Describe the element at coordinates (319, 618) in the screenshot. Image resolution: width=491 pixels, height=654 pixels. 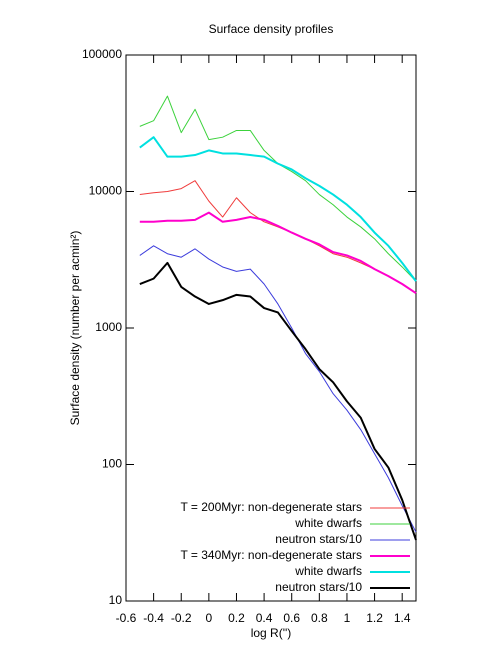
I see `x-tick-label: 0.8` at that location.